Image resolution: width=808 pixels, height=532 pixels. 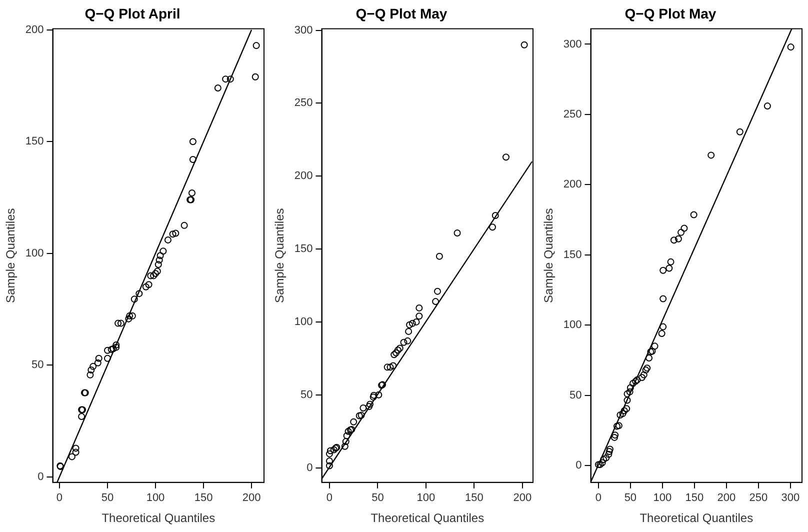 I want to click on y-tick-label: 0, so click(x=41, y=476).